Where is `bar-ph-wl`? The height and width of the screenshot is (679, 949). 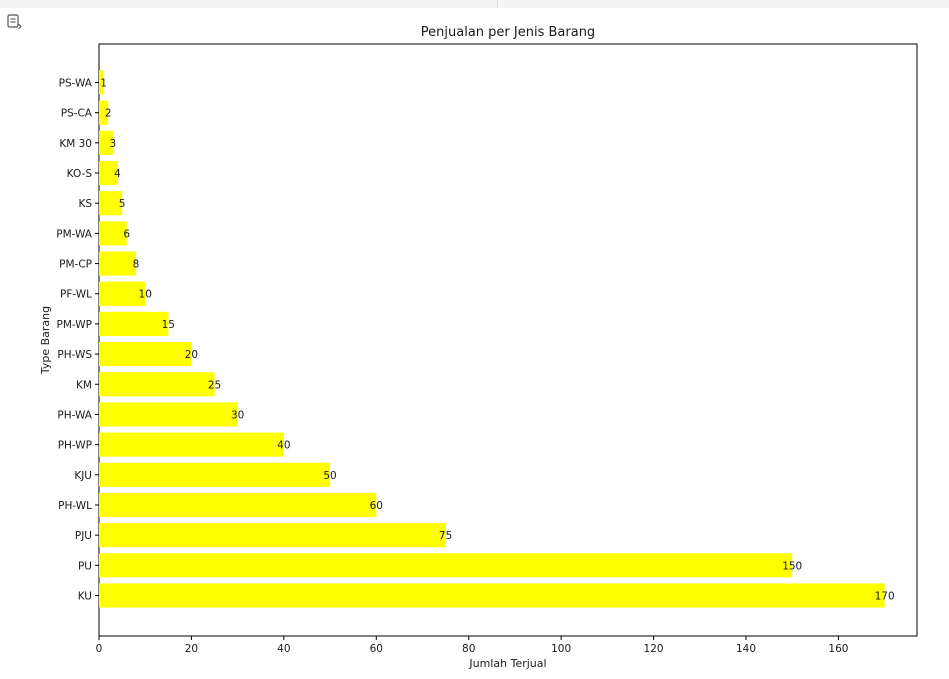 bar-ph-wl is located at coordinates (238, 505).